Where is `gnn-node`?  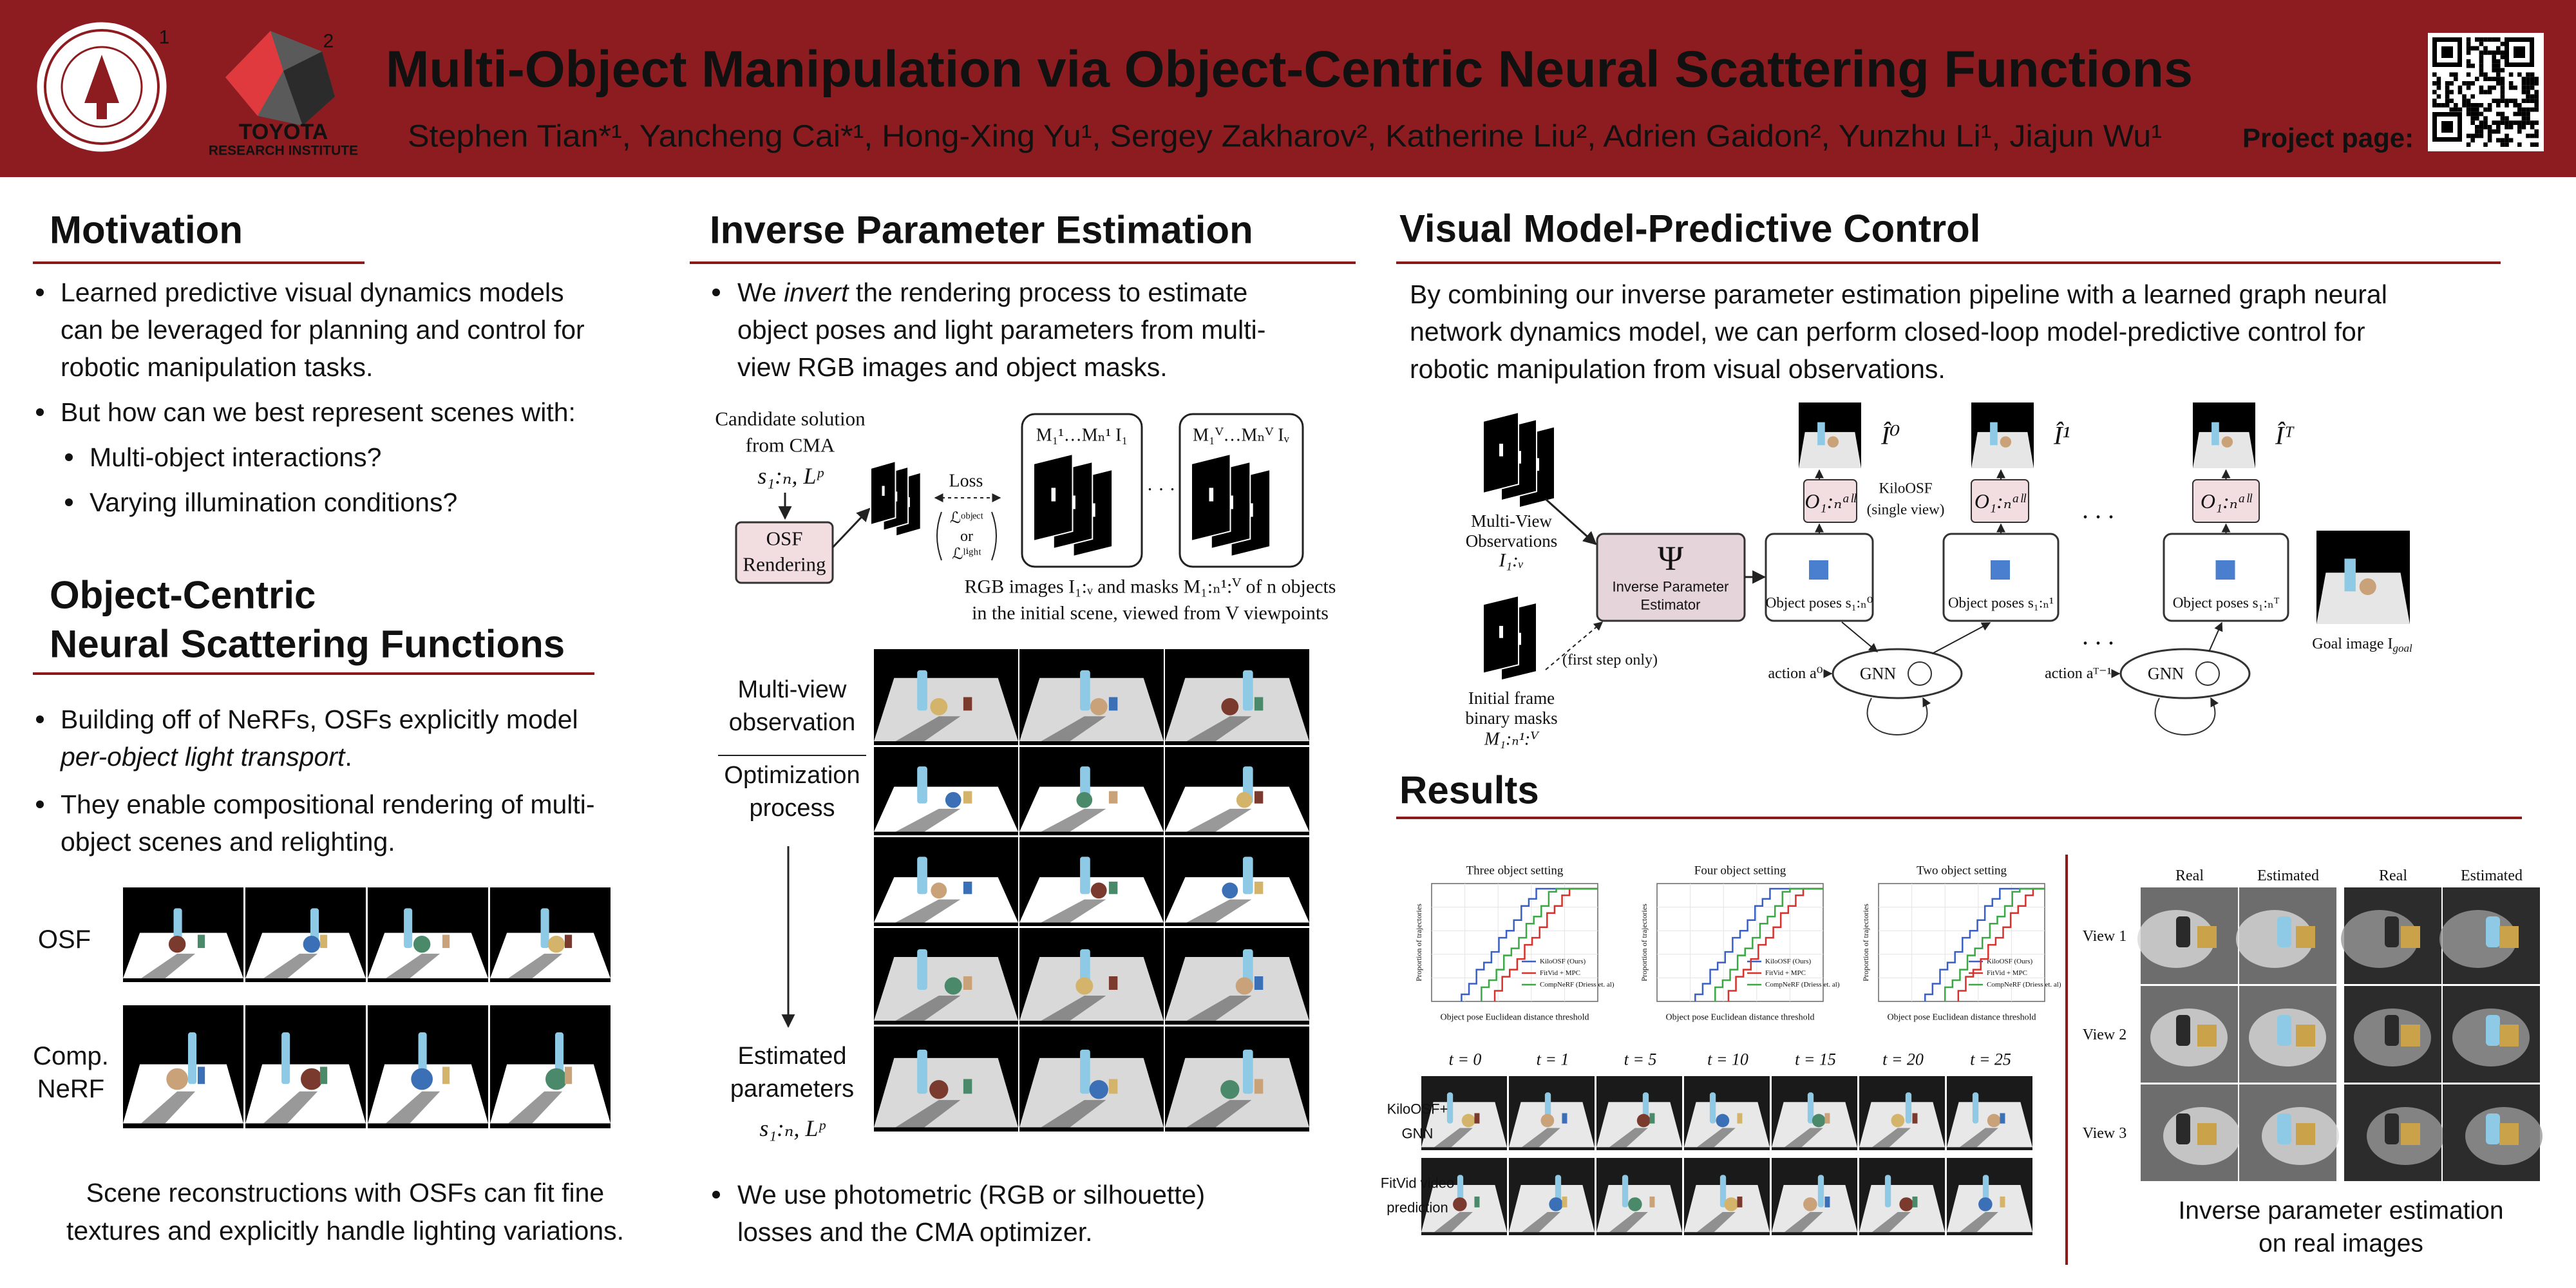
gnn-node is located at coordinates (1898, 674).